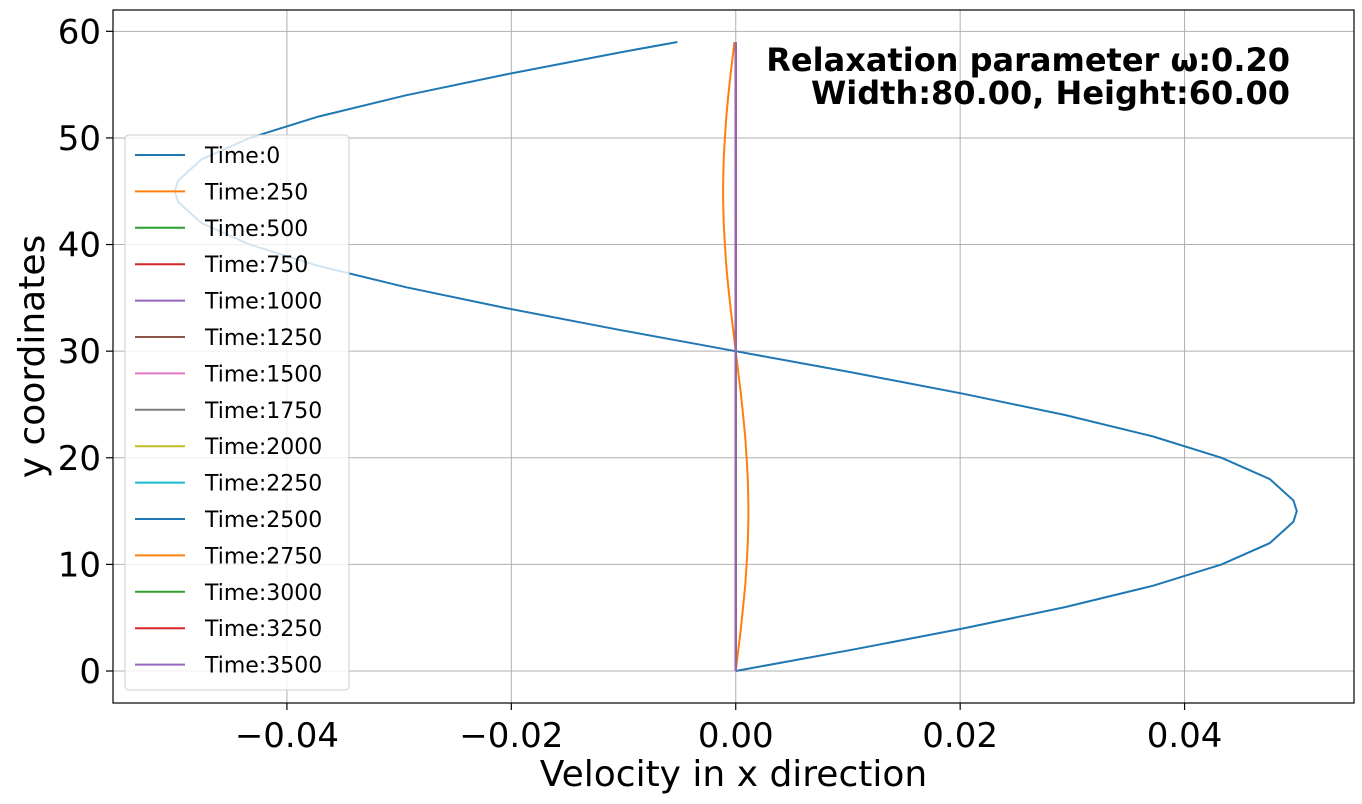 Image resolution: width=1362 pixels, height=804 pixels. What do you see at coordinates (736, 736) in the screenshot?
I see `x-tick-label: 0.00` at bounding box center [736, 736].